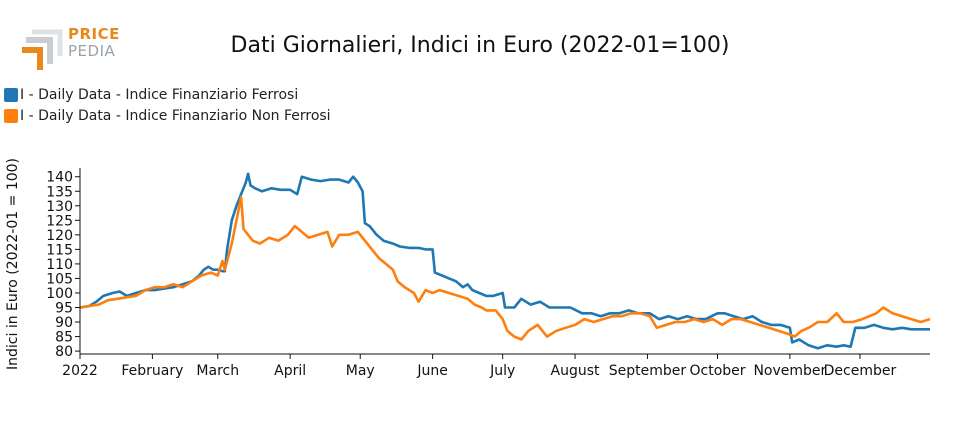 The width and height of the screenshot is (960, 430). I want to click on pricepedia-bracket-icon, so click(42, 49).